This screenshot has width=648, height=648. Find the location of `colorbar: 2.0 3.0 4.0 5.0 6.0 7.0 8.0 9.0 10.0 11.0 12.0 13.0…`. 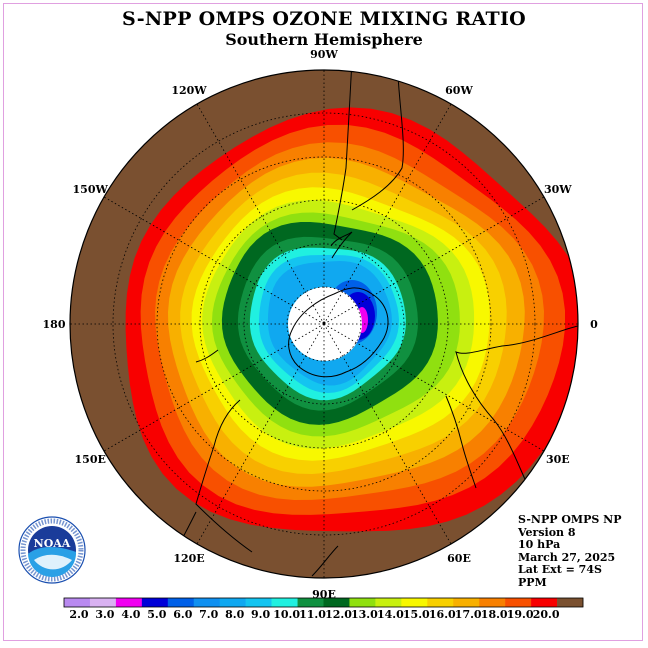

colorbar: 2.0 3.0 4.0 5.0 6.0 7.0 8.0 9.0 10.0 11.0 12.0 13.0… is located at coordinates (323, 609).